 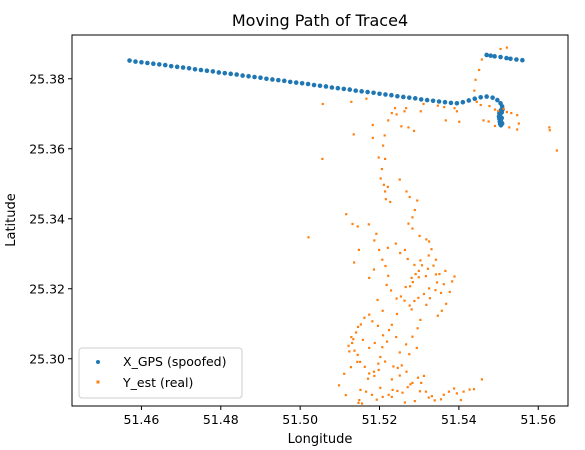 What do you see at coordinates (300, 419) in the screenshot?
I see `x-tick-label: 51.50` at bounding box center [300, 419].